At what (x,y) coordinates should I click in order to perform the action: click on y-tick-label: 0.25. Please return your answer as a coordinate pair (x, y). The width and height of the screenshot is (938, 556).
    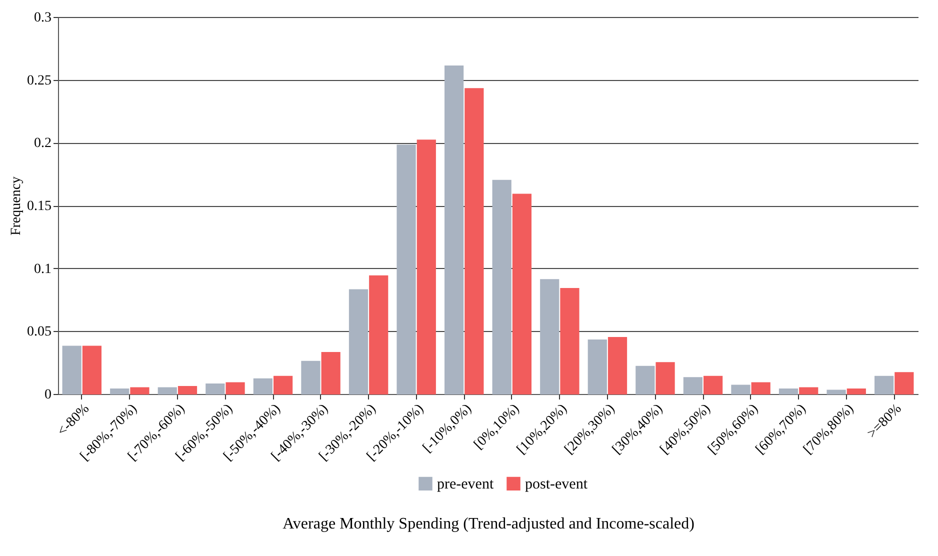
    Looking at the image, I should click on (39, 80).